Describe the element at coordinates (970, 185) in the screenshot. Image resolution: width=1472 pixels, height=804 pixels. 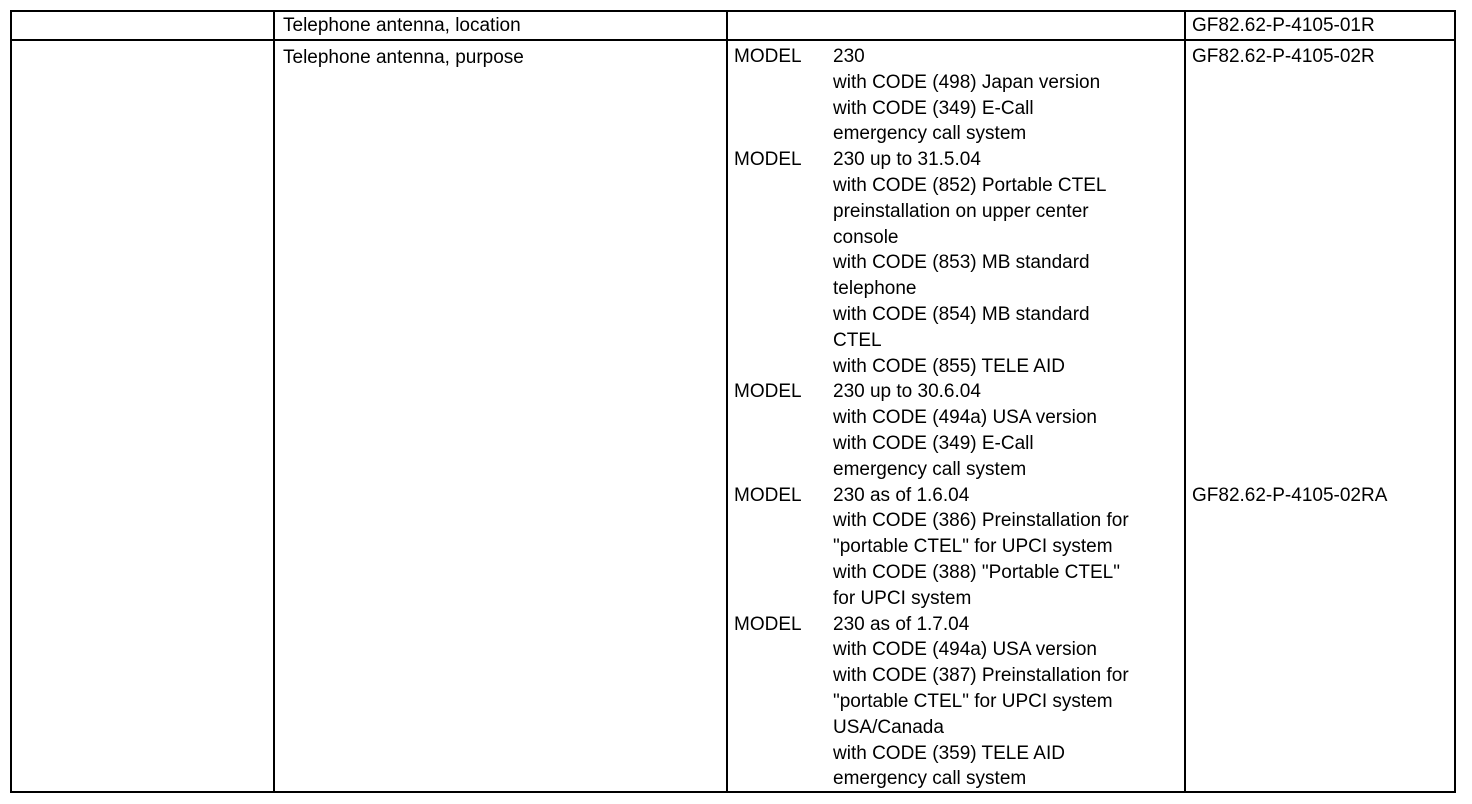
I see `model-desc-line: with CODE (852) Portable CTEL` at that location.